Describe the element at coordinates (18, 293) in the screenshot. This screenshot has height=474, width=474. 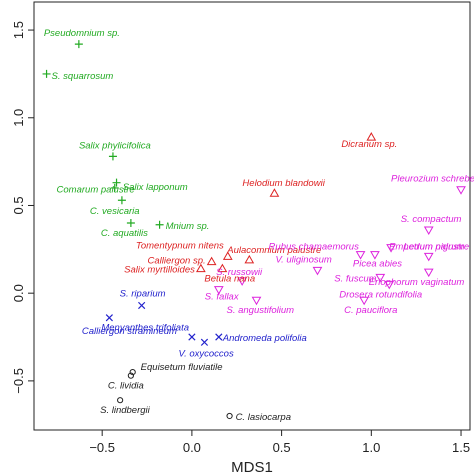
I see `y-tick-label: 0.0` at that location.